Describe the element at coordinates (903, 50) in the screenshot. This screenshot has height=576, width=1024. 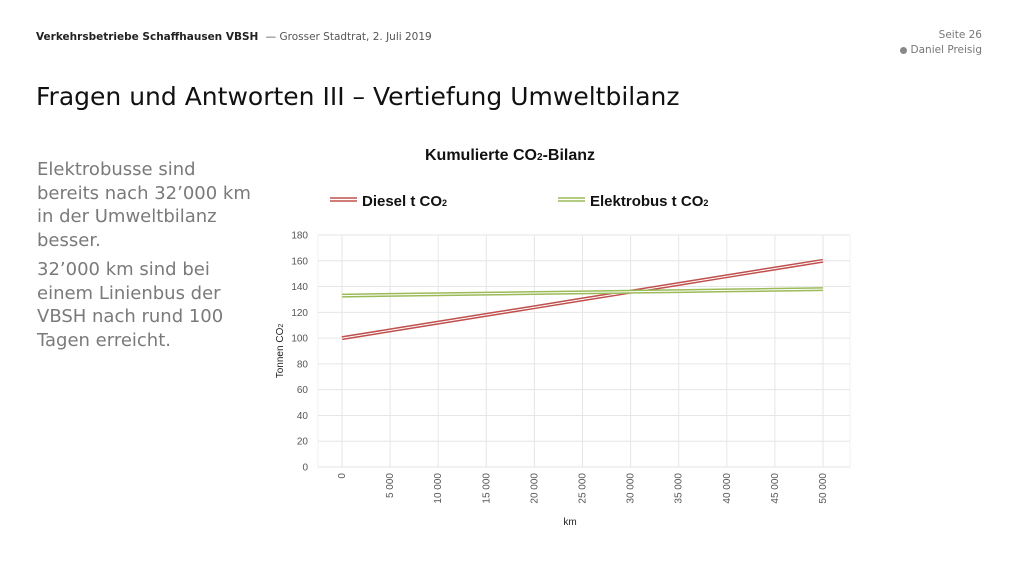
I see `speaker-icon` at that location.